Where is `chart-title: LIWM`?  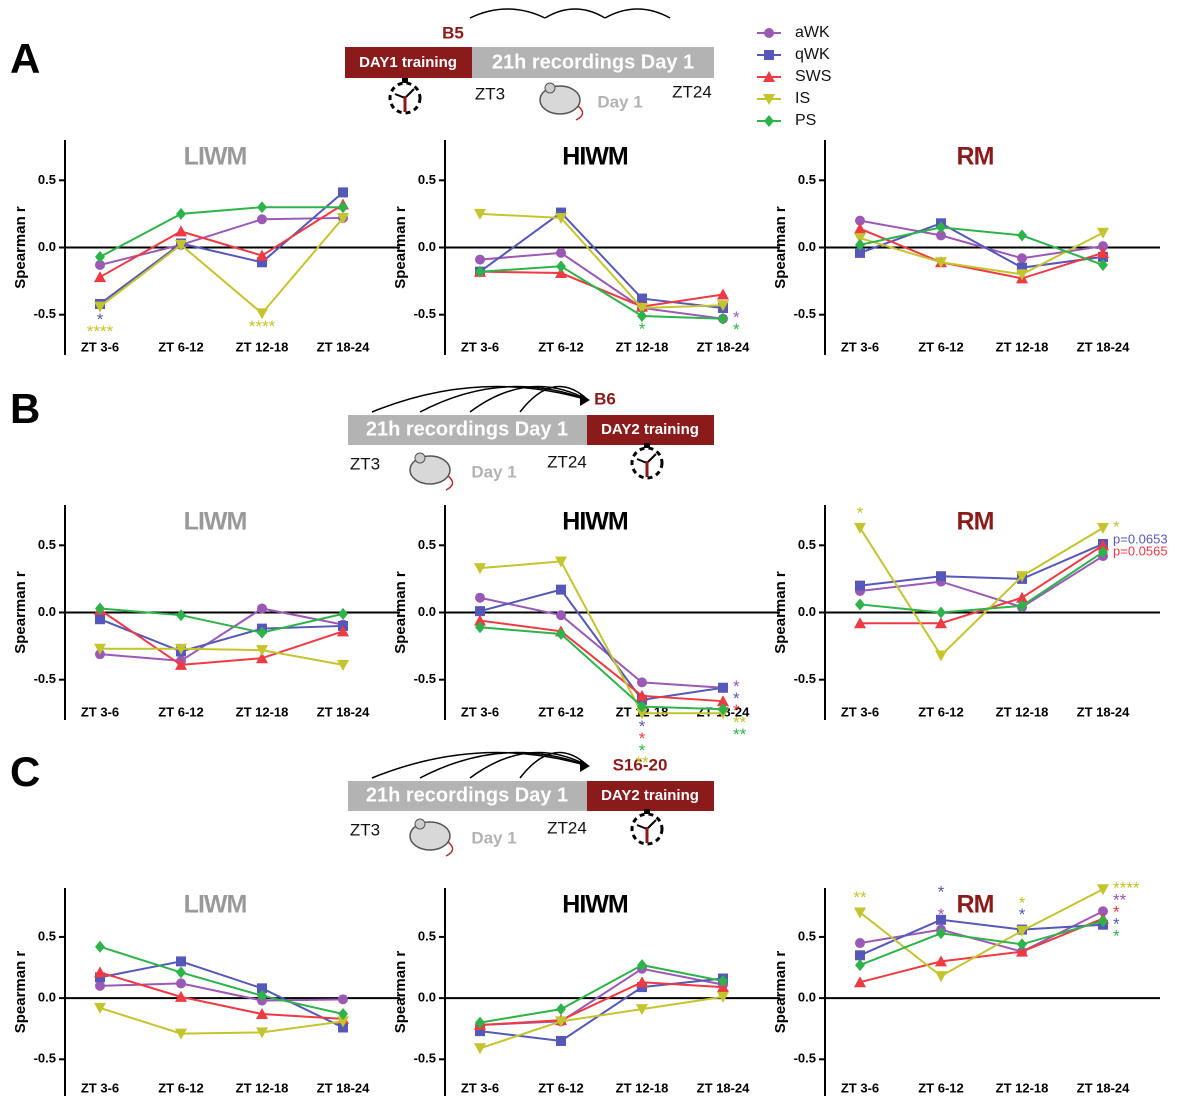
chart-title: LIWM is located at coordinates (215, 905).